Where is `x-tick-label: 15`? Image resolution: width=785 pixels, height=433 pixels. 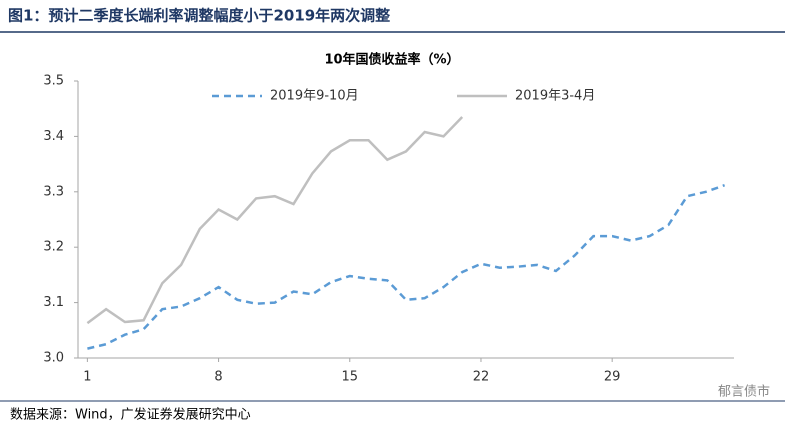
x-tick-label: 15 is located at coordinates (349, 377).